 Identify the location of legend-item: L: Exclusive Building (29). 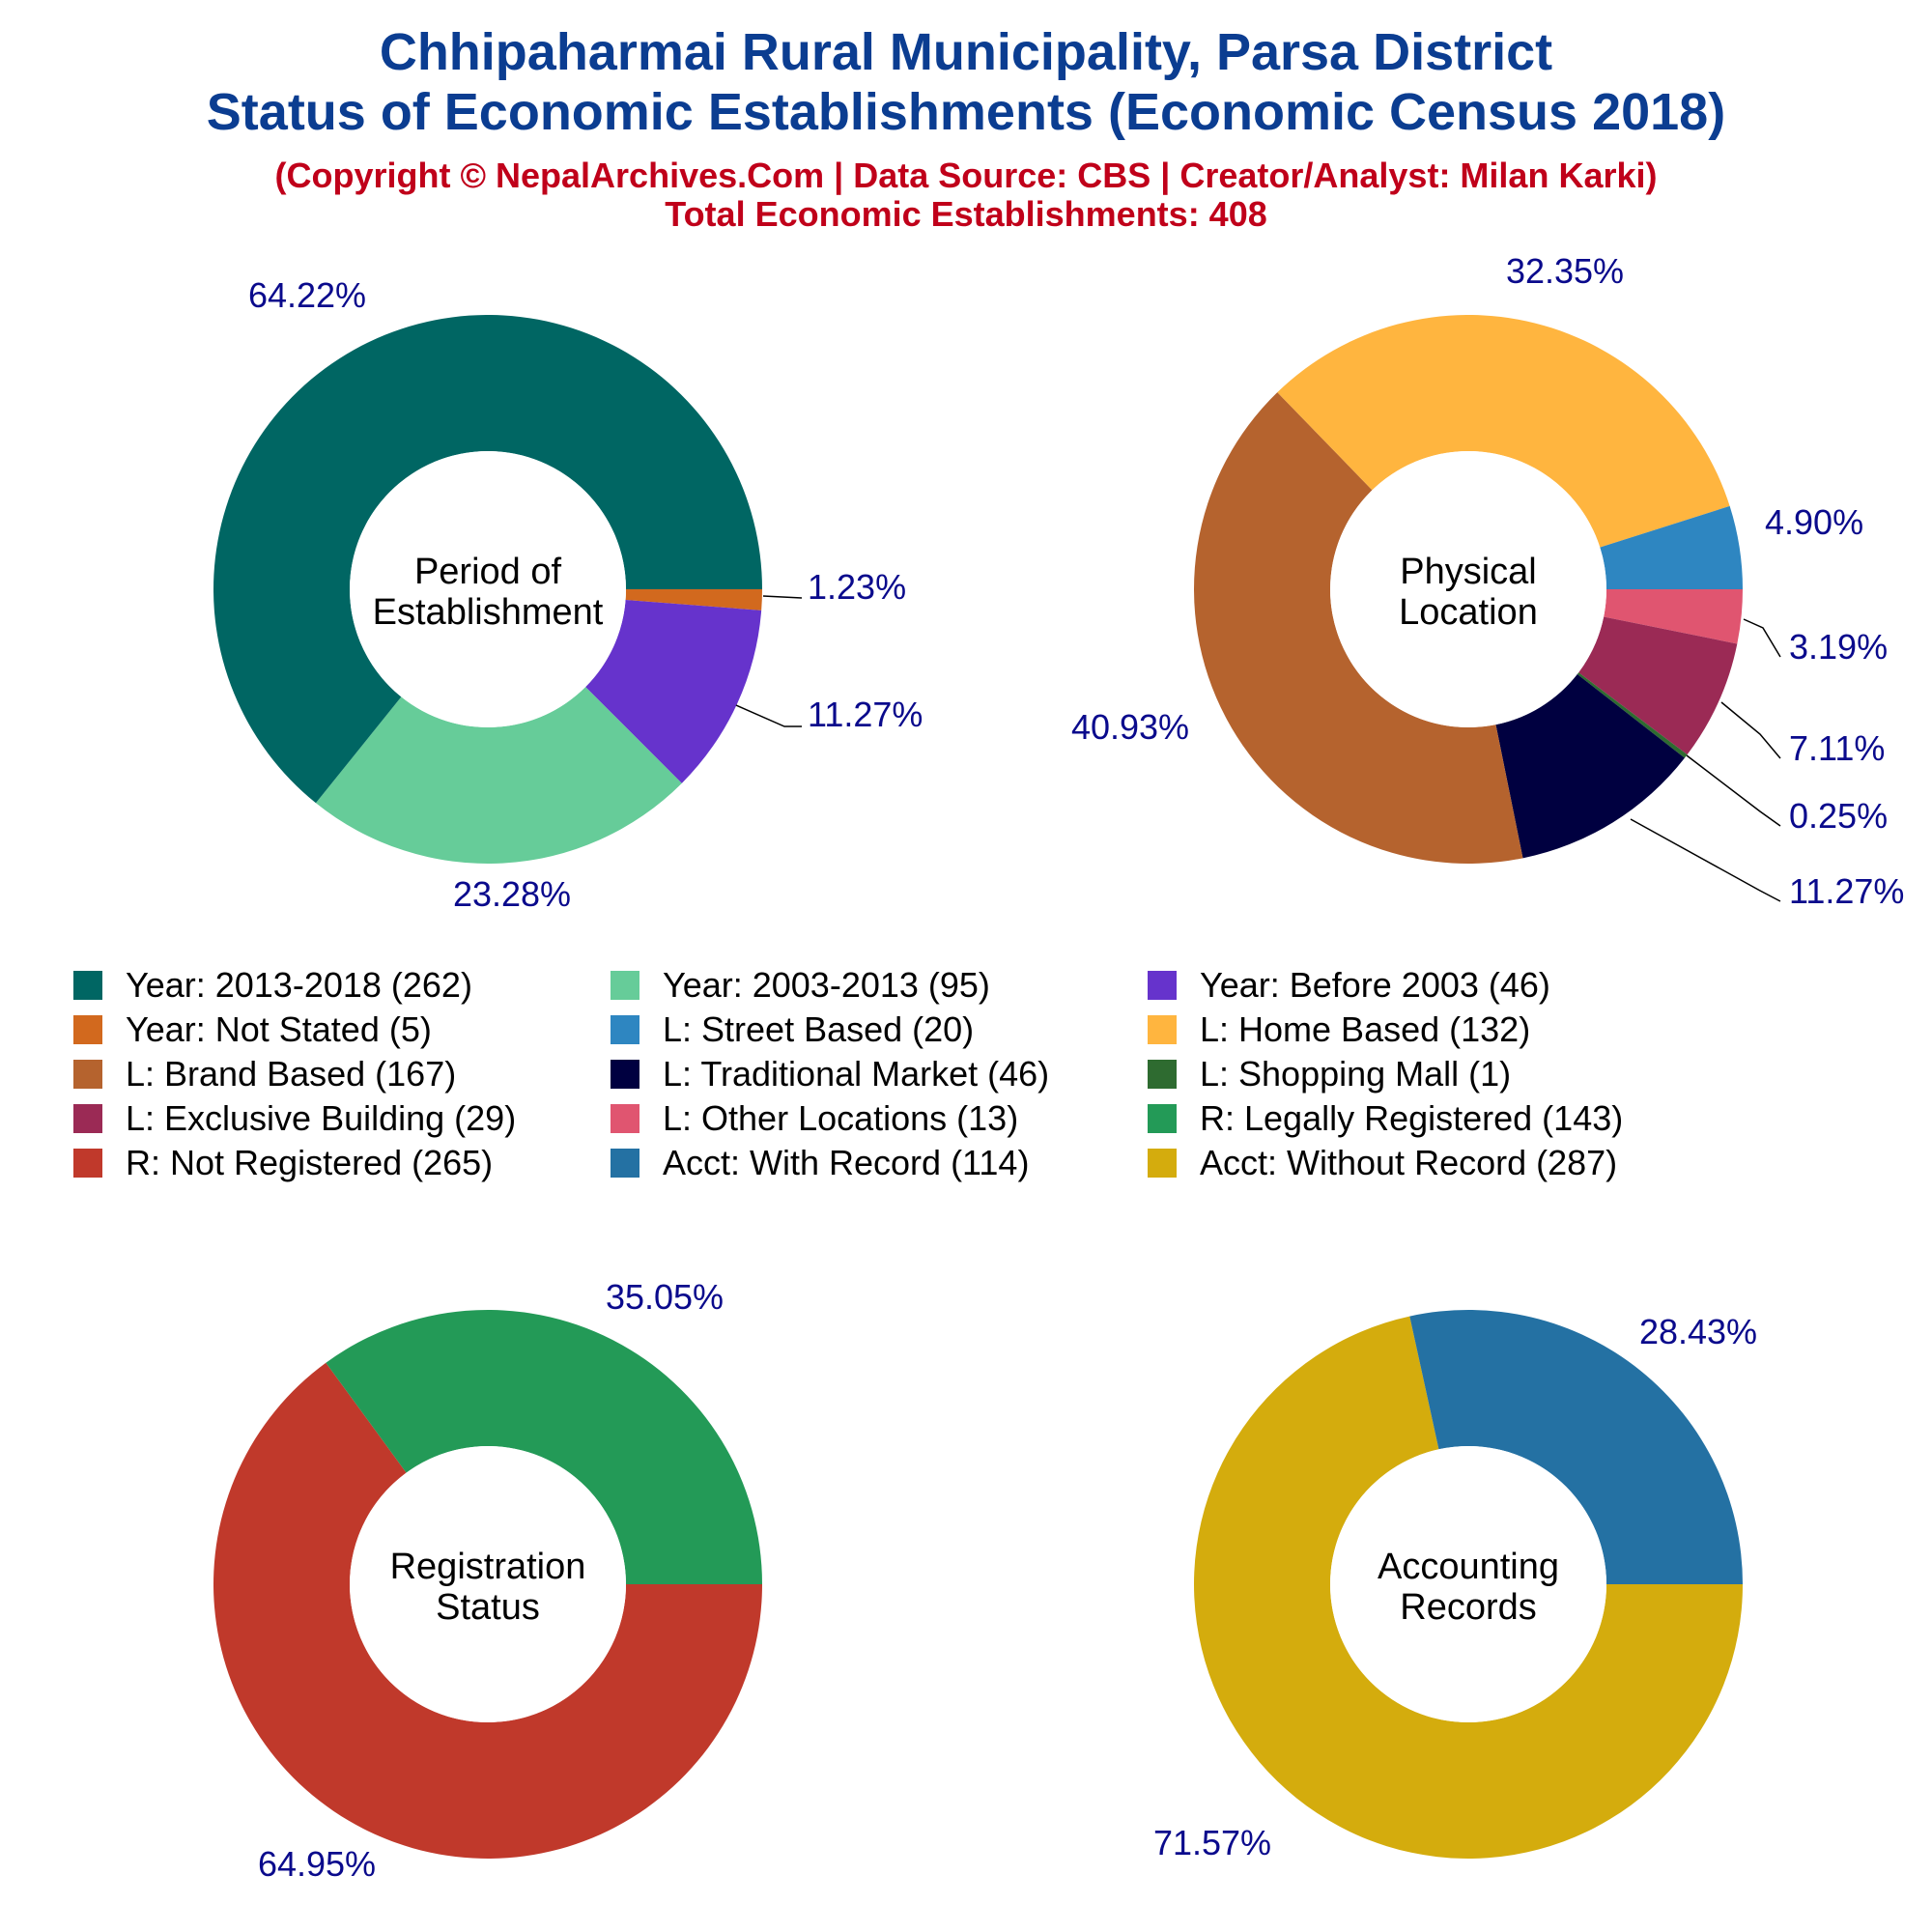
(342, 1118).